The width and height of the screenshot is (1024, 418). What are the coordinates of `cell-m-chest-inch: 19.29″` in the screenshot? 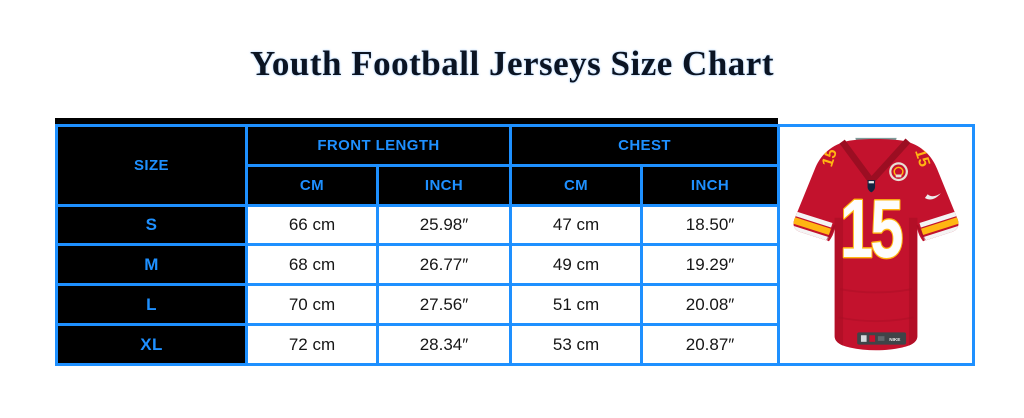 It's located at (710, 265).